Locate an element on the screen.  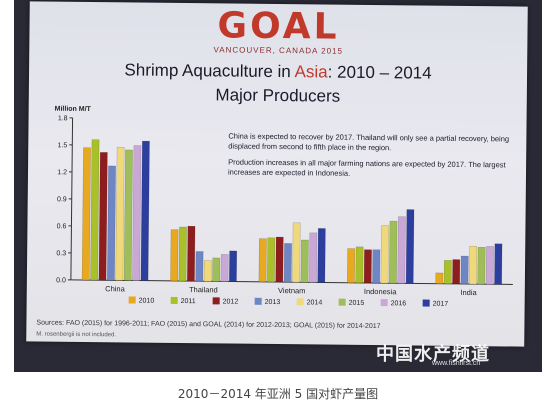
bar-india-2012 is located at coordinates (456, 272).